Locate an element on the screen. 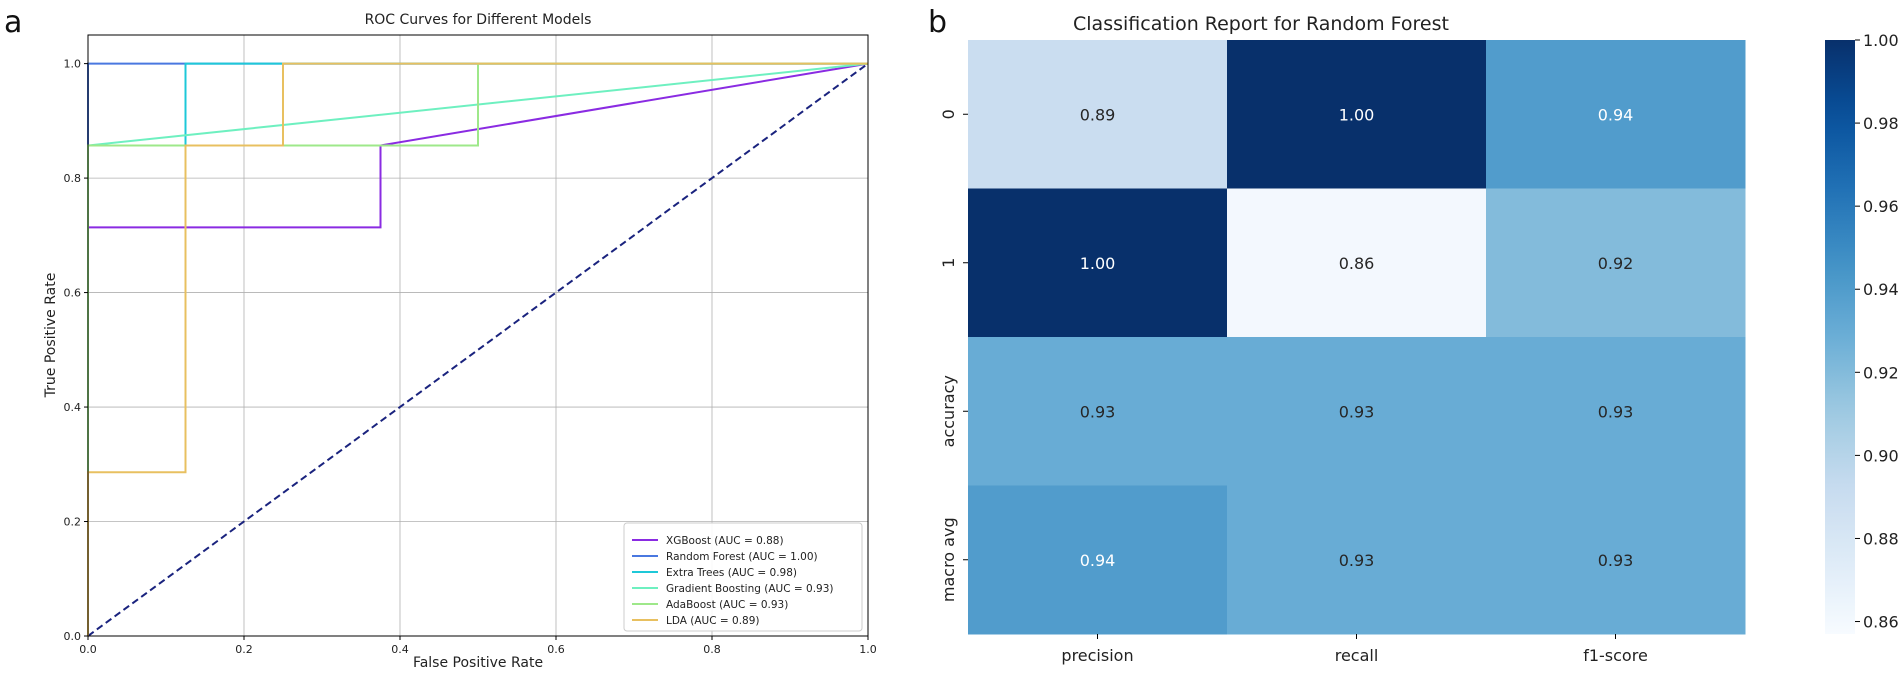  roc-y-tick-label: 0.2 is located at coordinates (73, 522).